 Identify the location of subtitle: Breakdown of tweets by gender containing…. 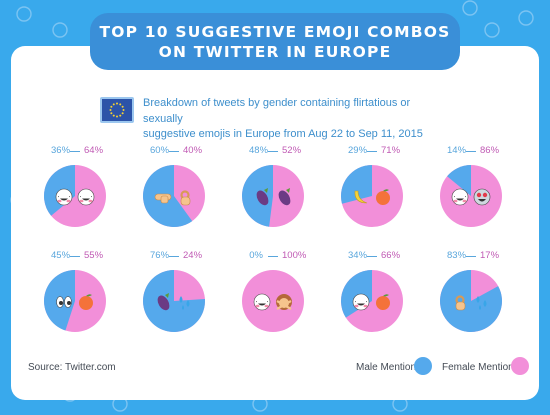
(293, 119).